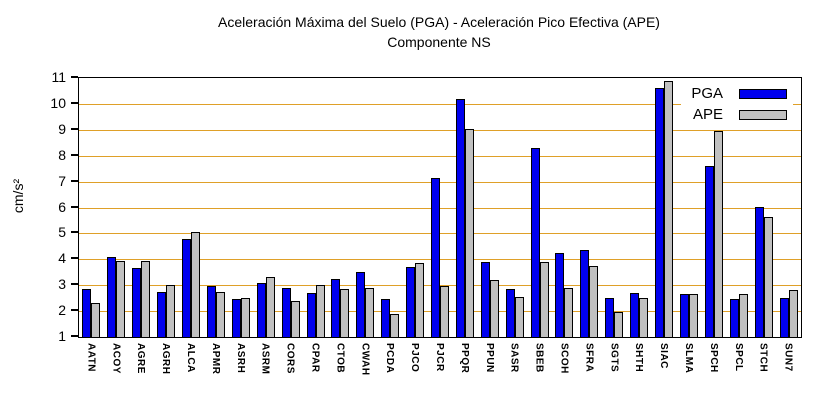  Describe the element at coordinates (62, 206) in the screenshot. I see `y-tick-label: 6` at that location.